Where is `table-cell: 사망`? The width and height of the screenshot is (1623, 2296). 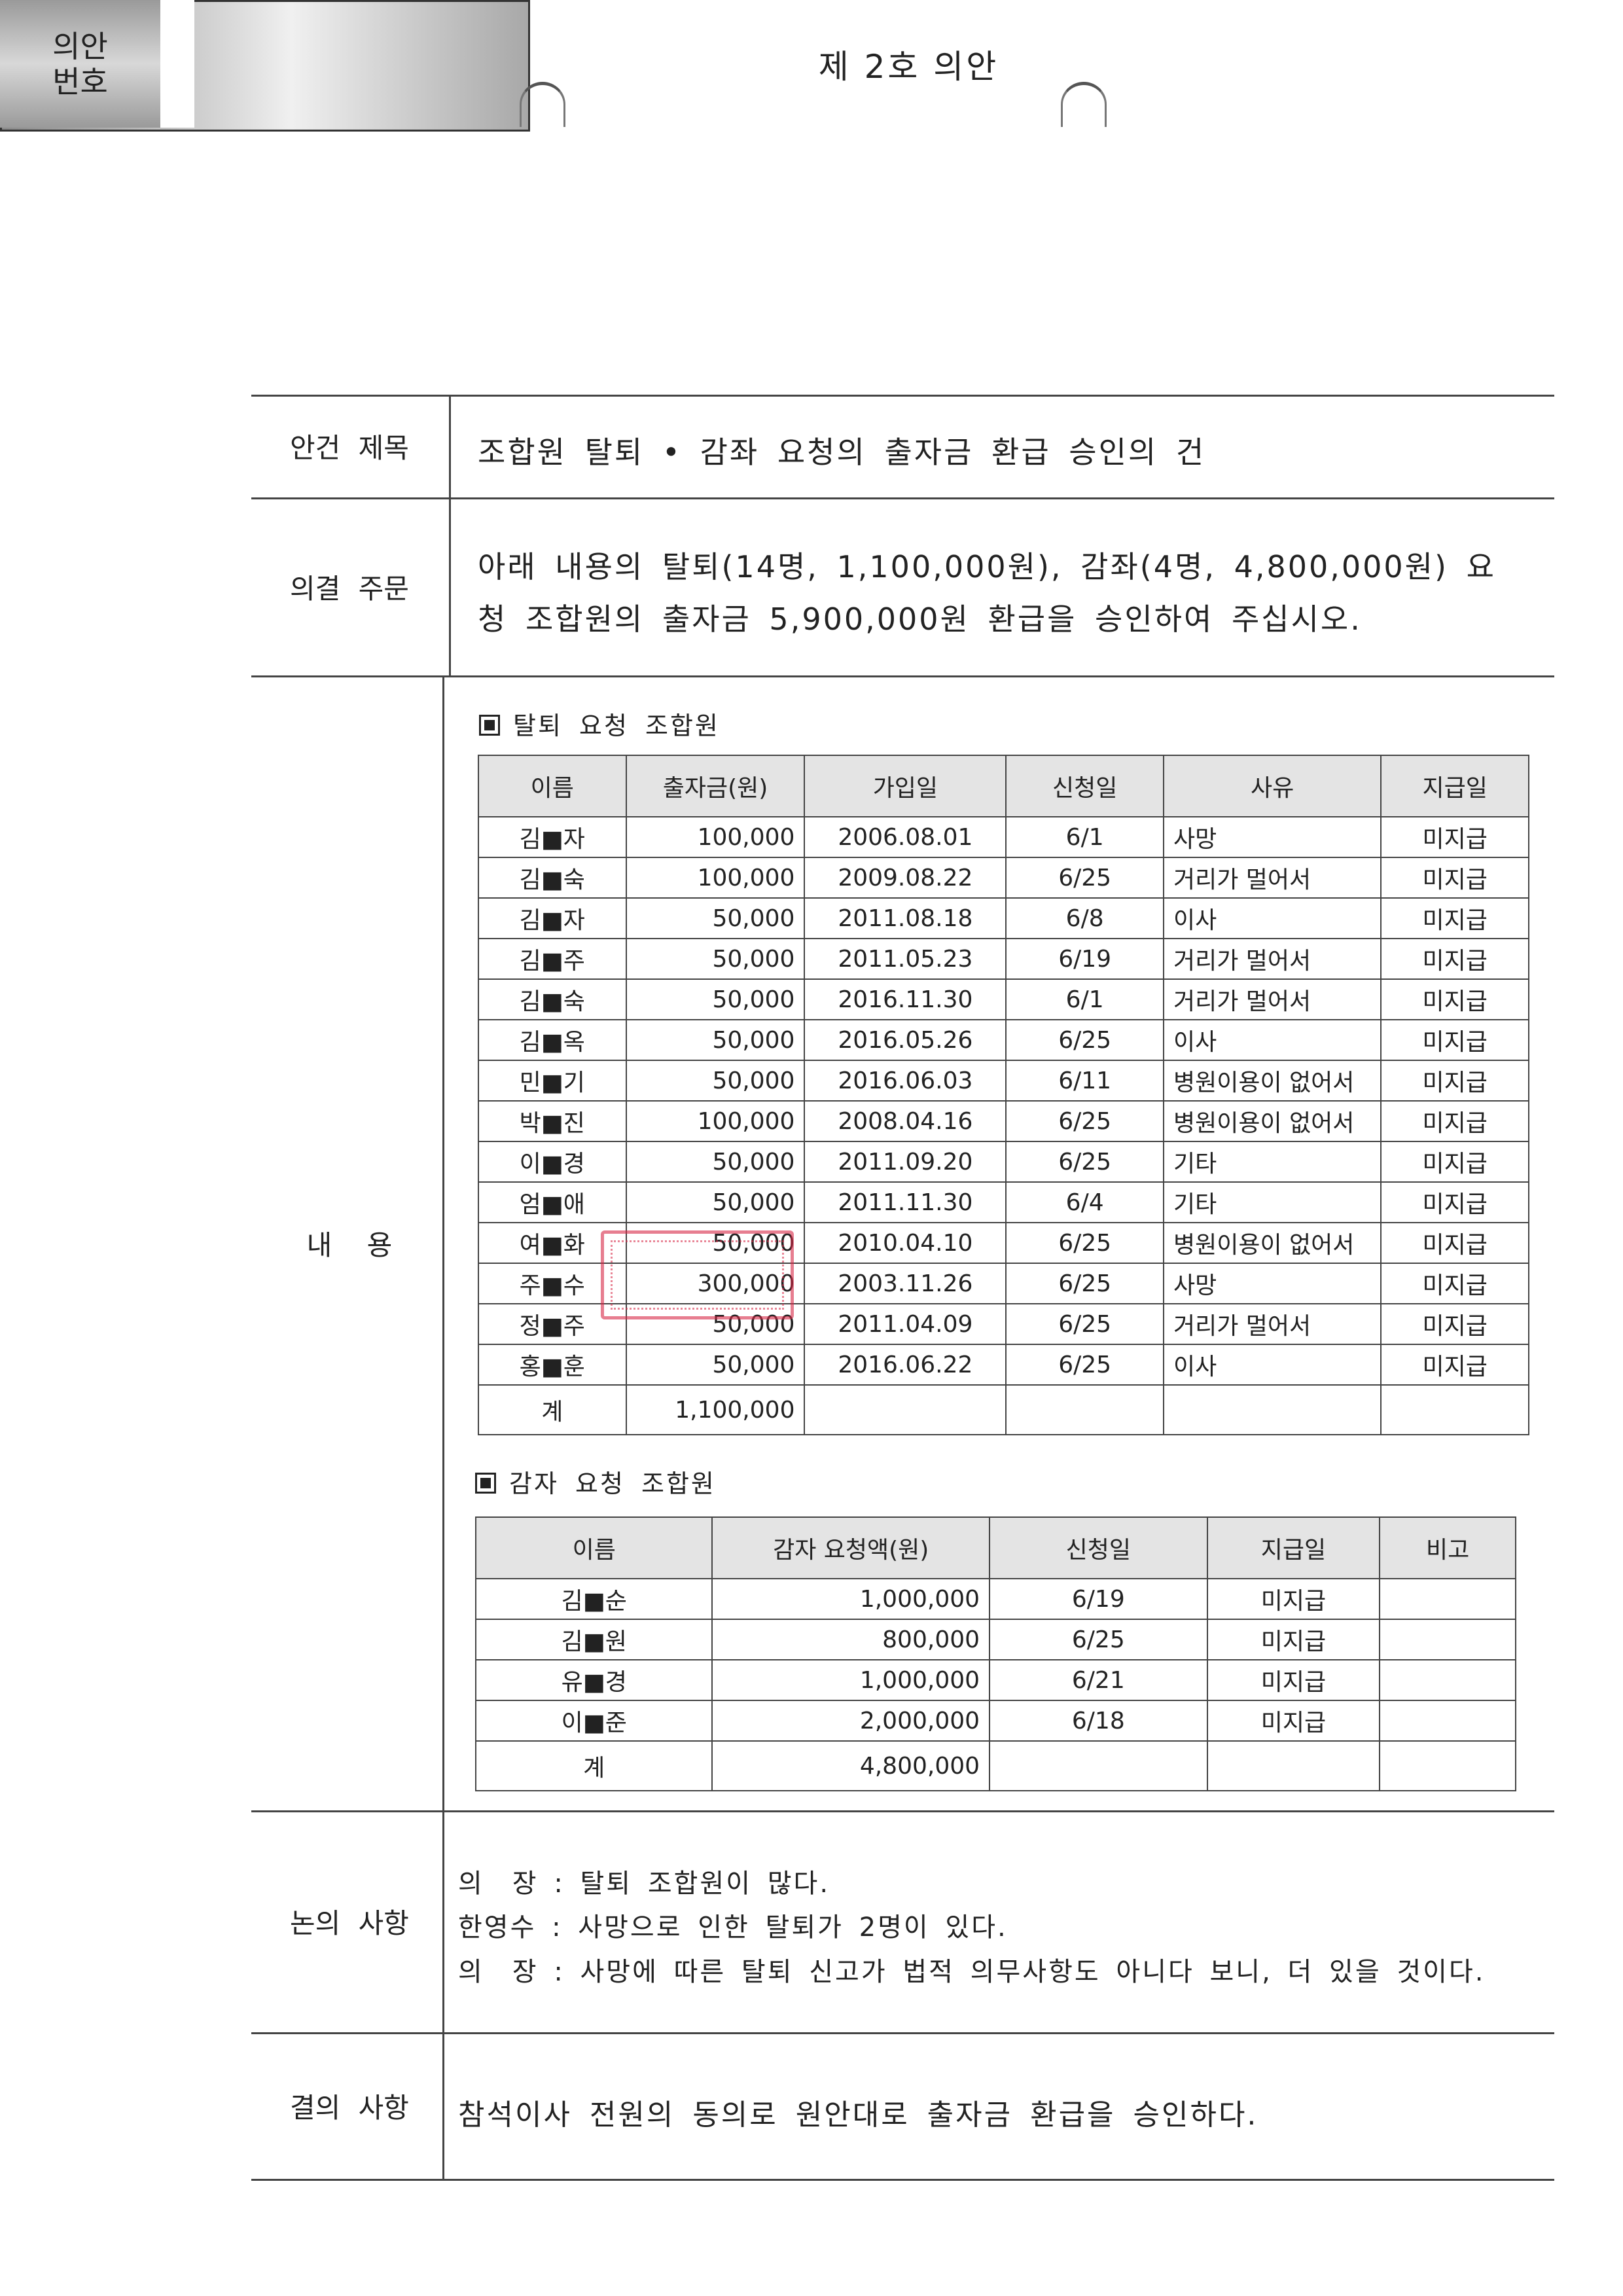 table-cell: 사망 is located at coordinates (1272, 1283).